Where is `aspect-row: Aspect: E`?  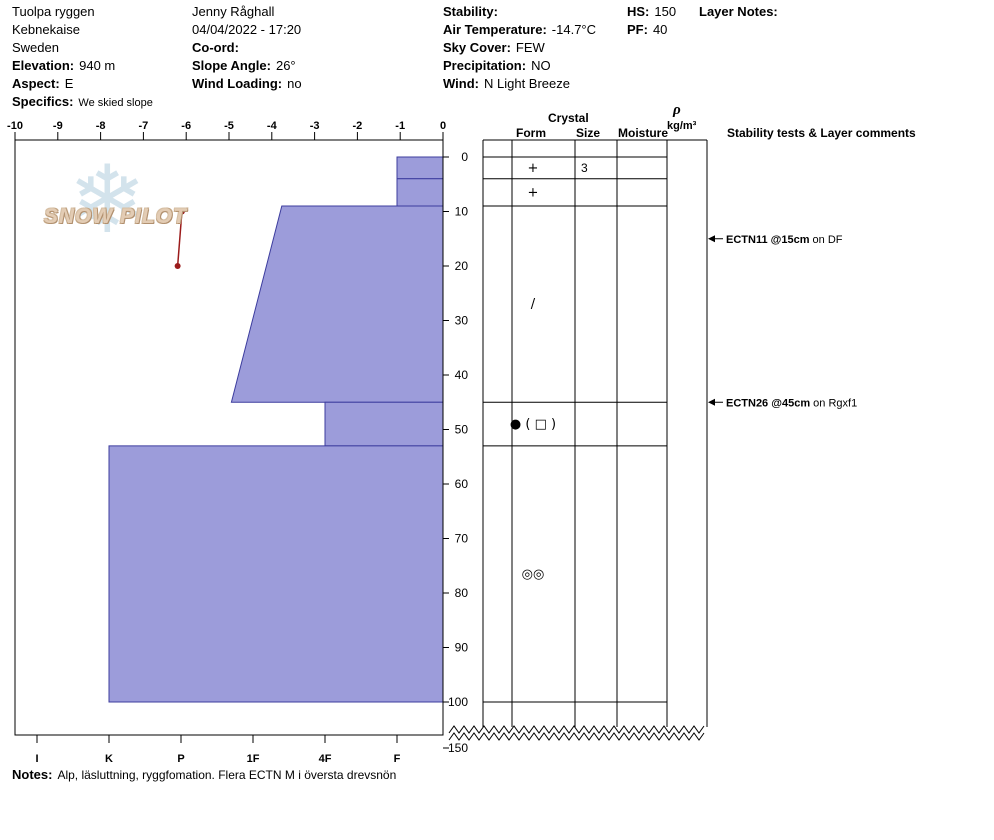 aspect-row: Aspect: E is located at coordinates (42, 83).